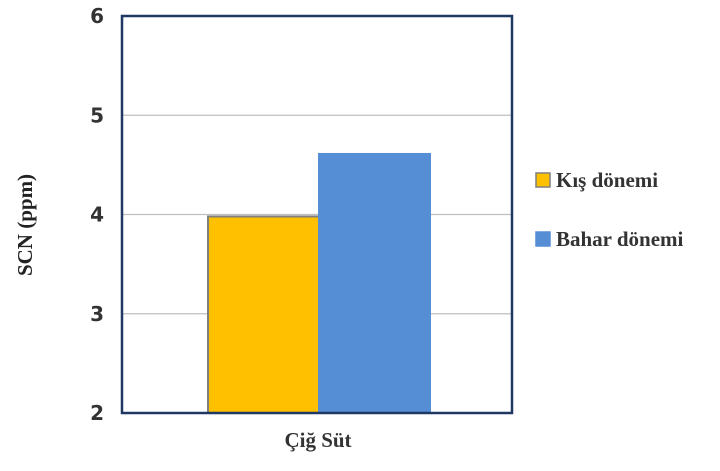  I want to click on y-tick-labels: 2 3 4 5 6, so click(97, 214).